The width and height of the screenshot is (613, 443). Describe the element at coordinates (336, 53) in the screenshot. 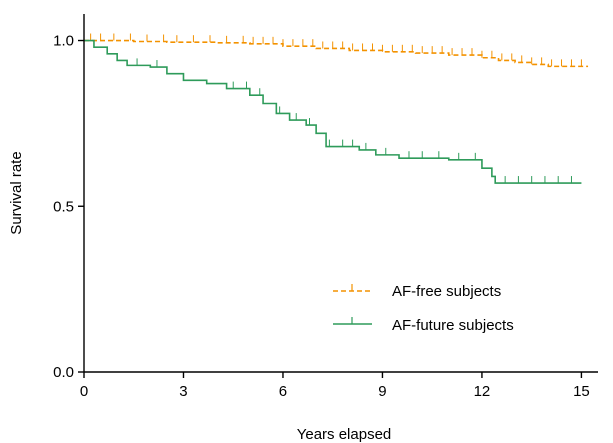

I see `series-line-af-free` at that location.